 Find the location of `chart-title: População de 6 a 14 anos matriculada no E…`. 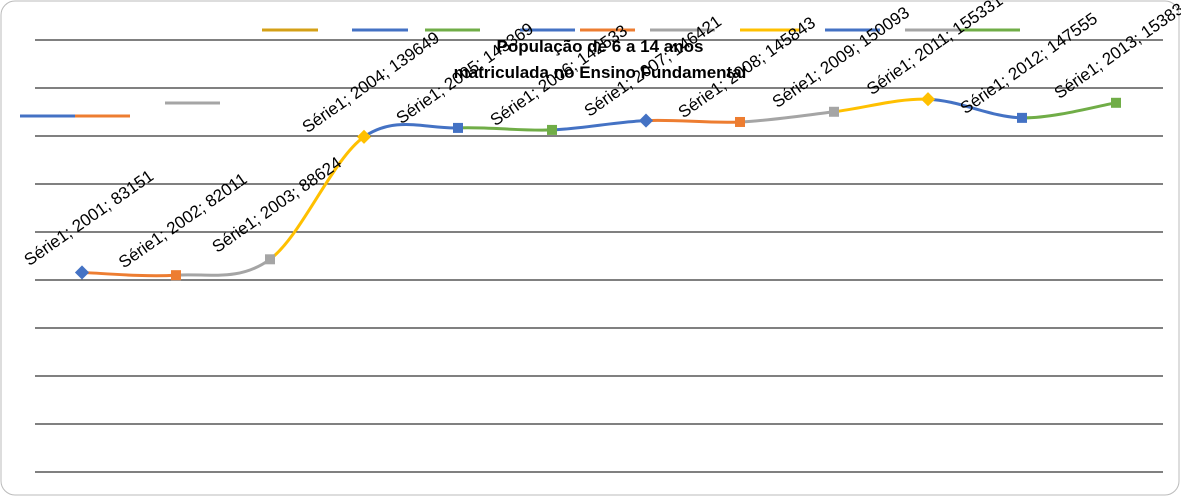

chart-title: População de 6 a 14 anos matriculada no E… is located at coordinates (600, 59).